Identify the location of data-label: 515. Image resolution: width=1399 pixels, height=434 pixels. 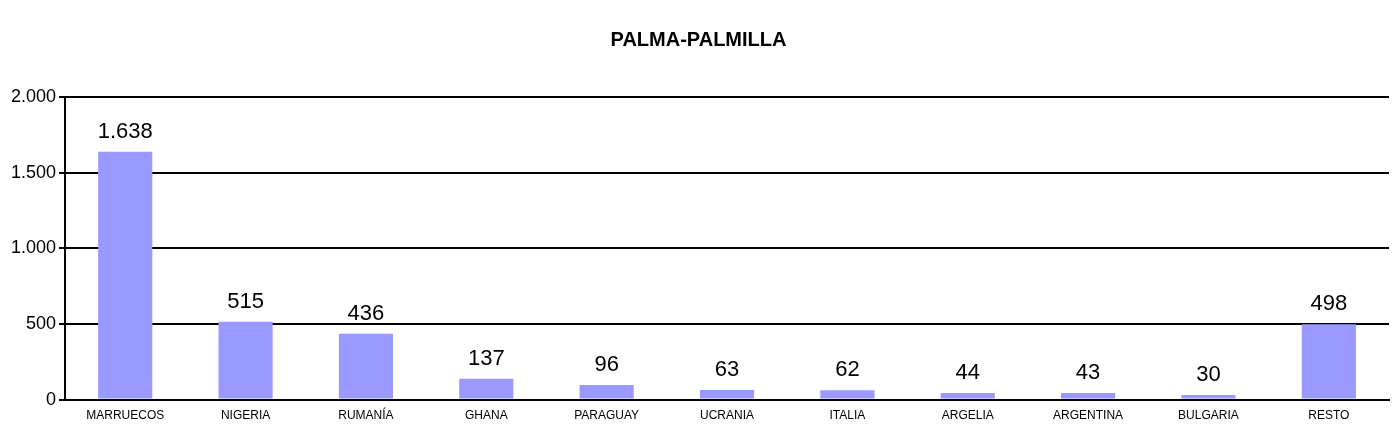
(245, 300).